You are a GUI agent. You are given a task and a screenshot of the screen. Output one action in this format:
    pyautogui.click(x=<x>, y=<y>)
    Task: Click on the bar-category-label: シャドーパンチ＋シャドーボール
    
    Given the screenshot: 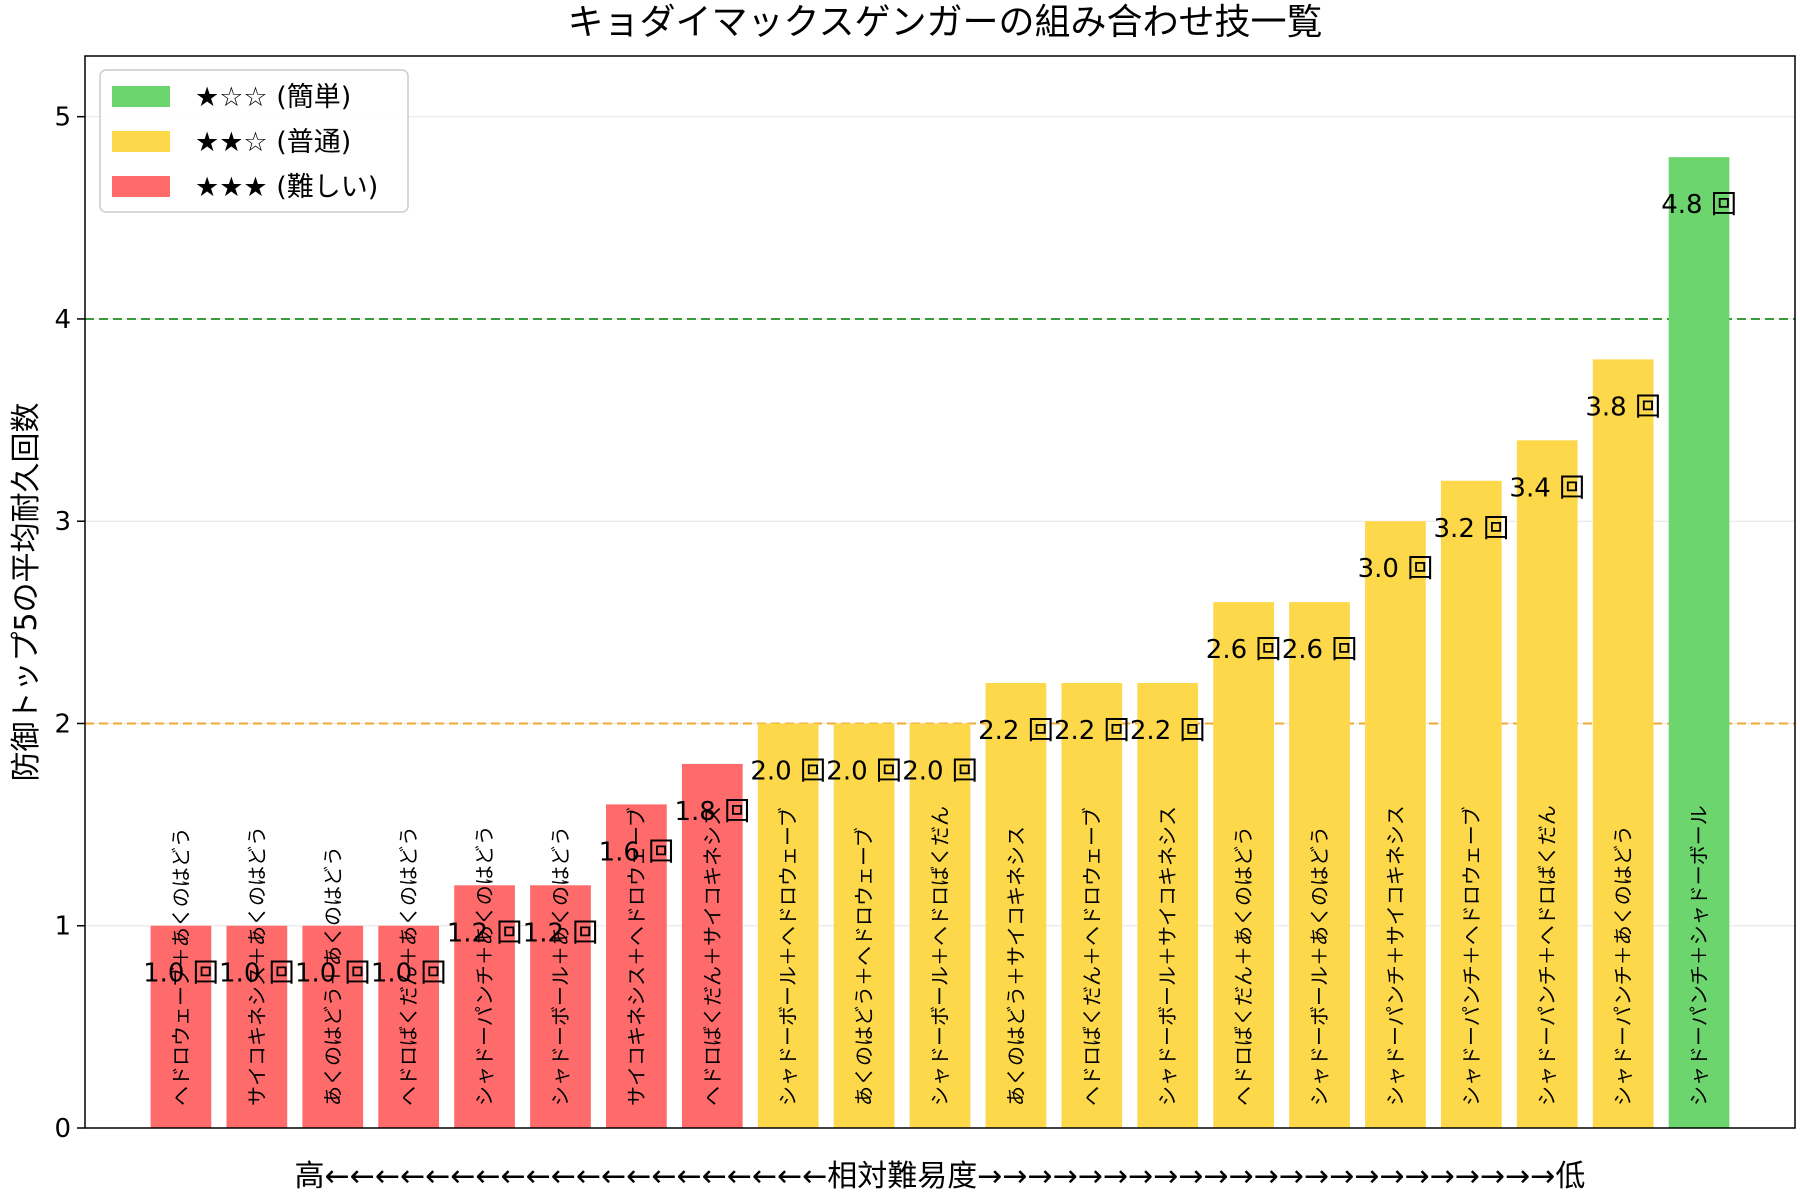 What is the action you would take?
    pyautogui.click(x=1699, y=955)
    